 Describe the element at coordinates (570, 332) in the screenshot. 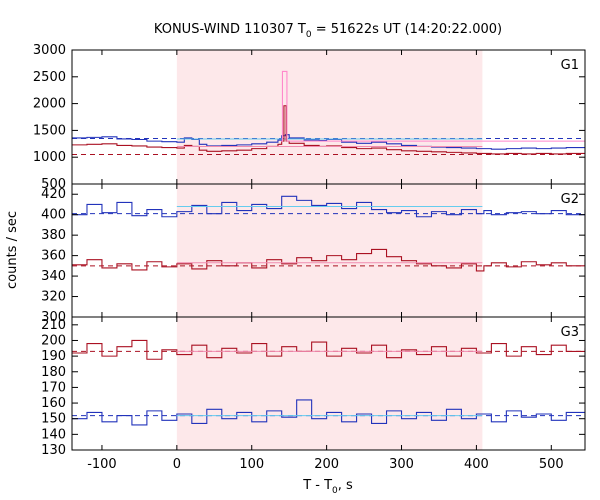

I see `panel-label: G3` at that location.